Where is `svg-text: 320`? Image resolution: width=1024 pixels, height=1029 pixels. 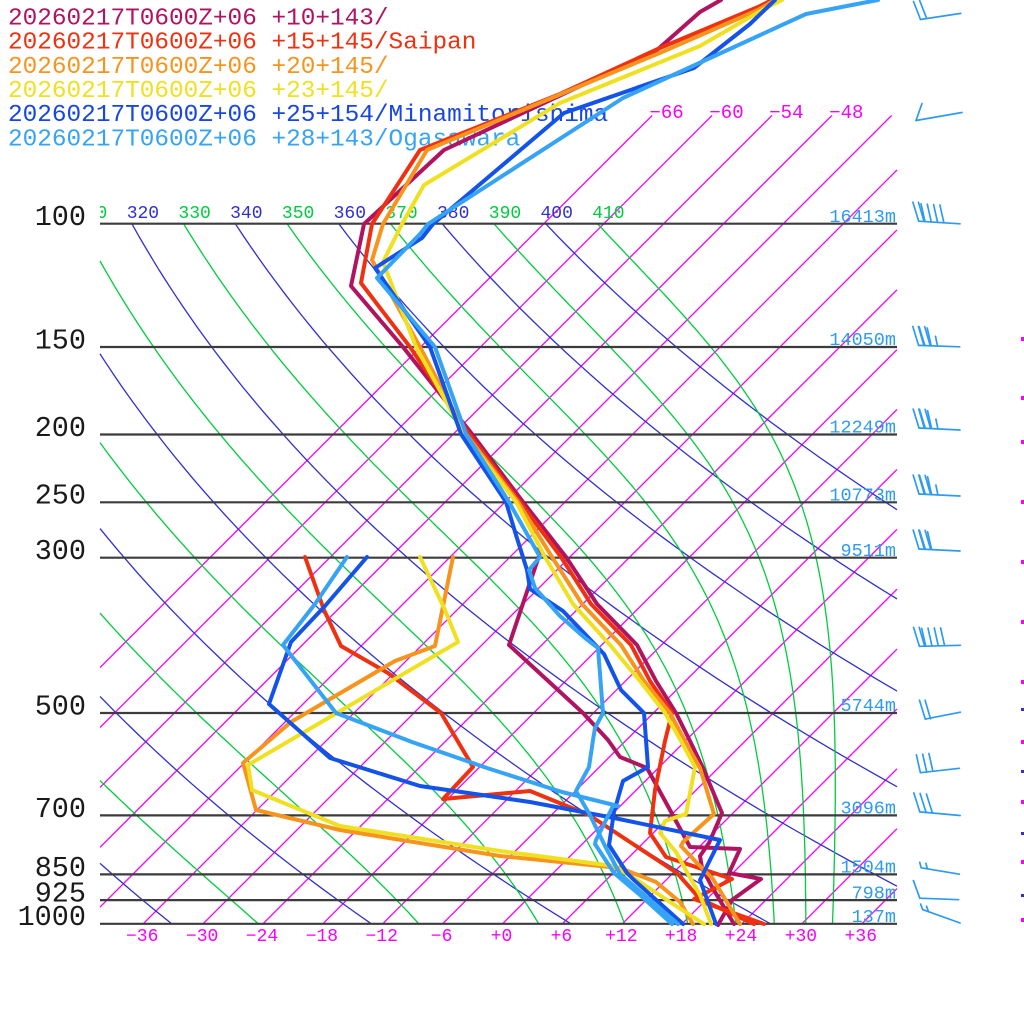 svg-text: 320 is located at coordinates (143, 214).